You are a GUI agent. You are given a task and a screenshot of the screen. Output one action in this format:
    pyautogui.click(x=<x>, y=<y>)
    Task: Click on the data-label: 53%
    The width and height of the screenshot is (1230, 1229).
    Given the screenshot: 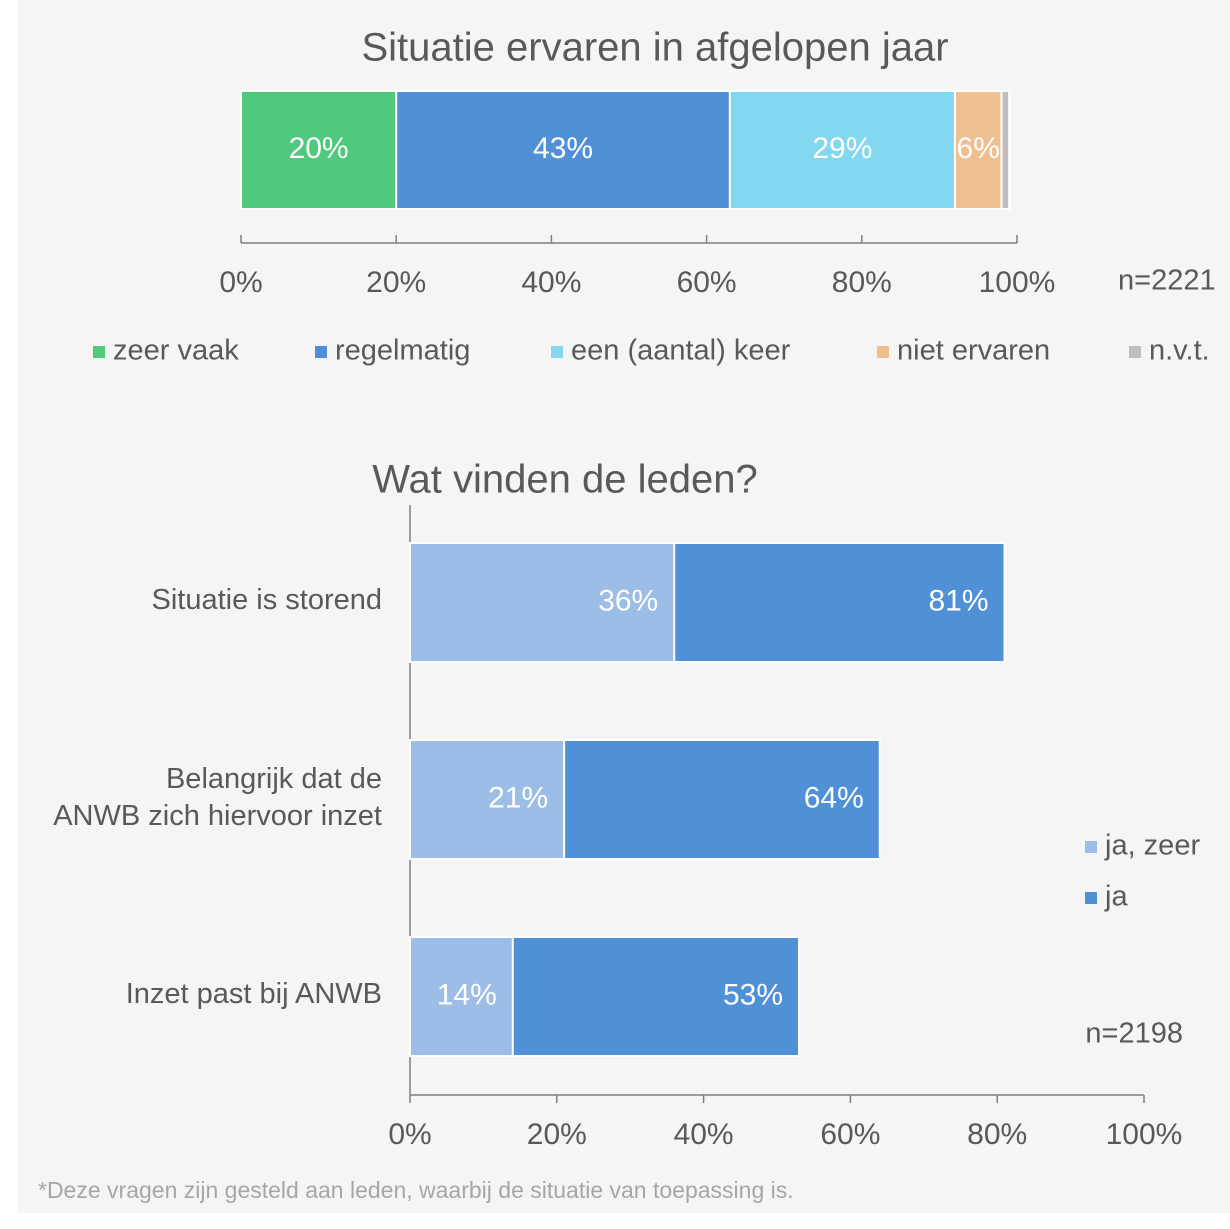 What is the action you would take?
    pyautogui.click(x=753, y=994)
    